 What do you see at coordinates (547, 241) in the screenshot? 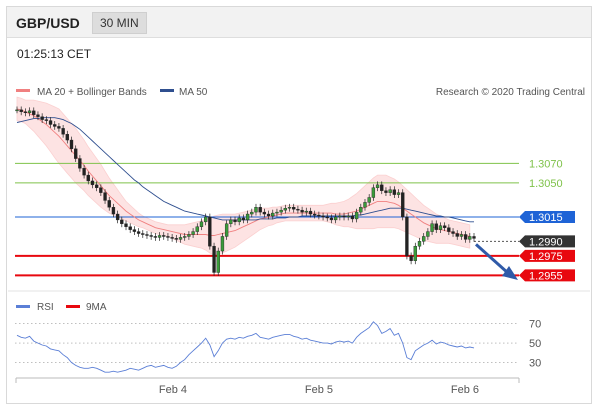
I see `last-price-tag` at bounding box center [547, 241].